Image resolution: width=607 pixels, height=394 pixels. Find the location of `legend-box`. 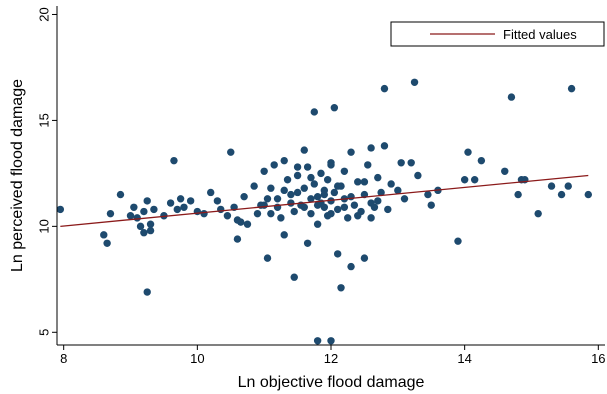

legend-box is located at coordinates (497, 34).